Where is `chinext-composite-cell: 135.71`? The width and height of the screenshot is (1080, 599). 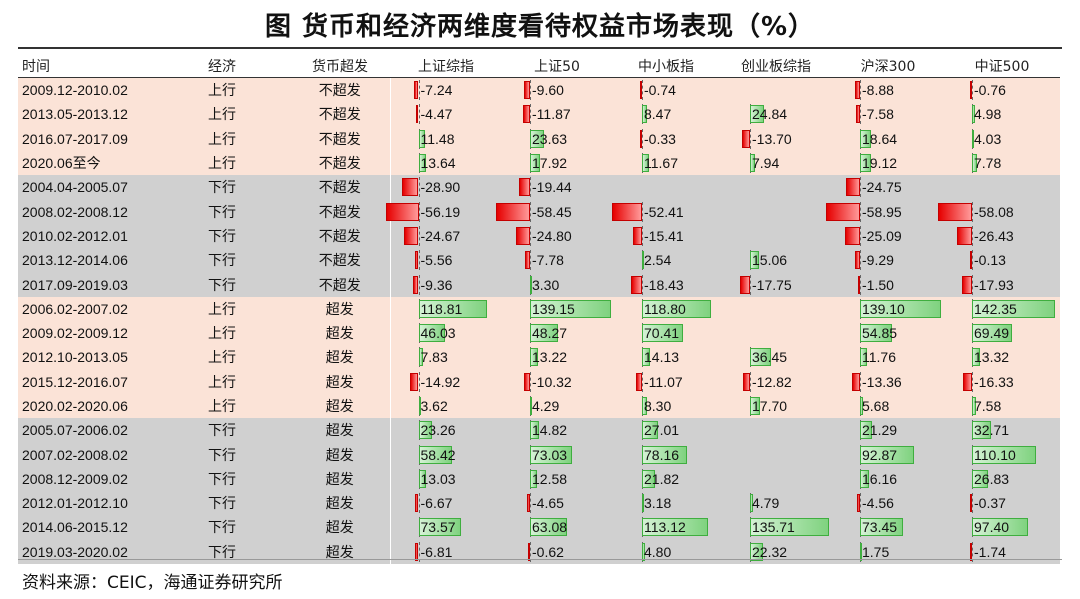
chinext-composite-cell: 135.71 is located at coordinates (776, 527).